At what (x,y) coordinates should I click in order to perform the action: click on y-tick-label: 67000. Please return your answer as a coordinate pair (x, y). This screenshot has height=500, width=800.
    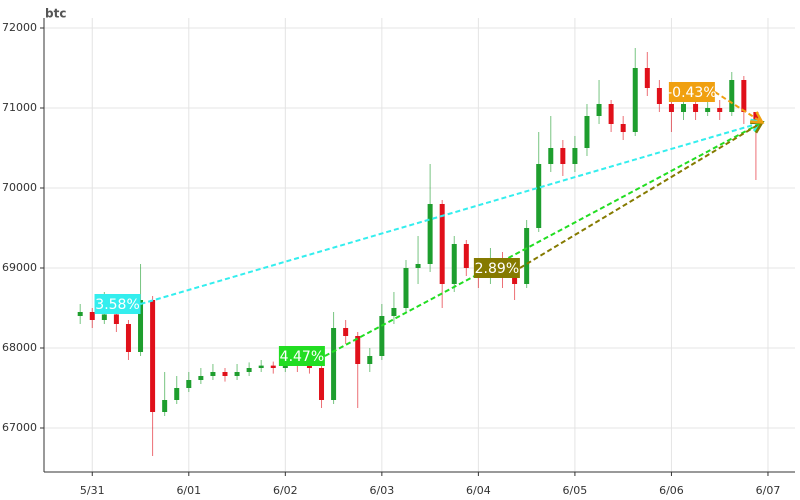
    Looking at the image, I should click on (19, 427).